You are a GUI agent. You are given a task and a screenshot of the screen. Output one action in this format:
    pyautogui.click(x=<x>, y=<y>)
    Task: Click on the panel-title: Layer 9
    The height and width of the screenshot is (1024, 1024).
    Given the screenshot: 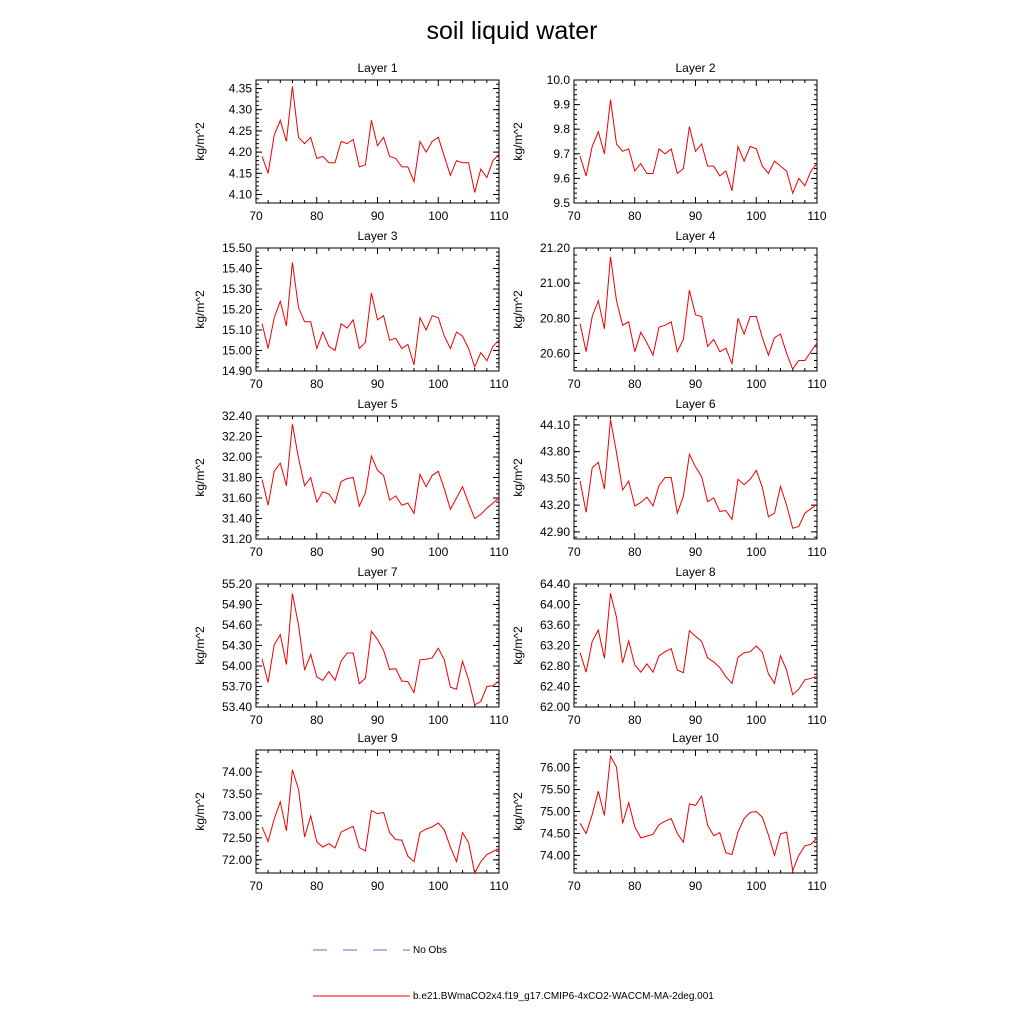 What is the action you would take?
    pyautogui.click(x=377, y=738)
    